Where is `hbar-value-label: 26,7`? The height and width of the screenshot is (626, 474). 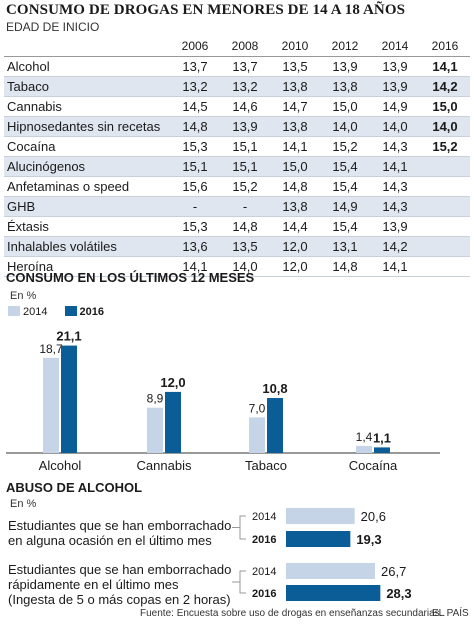
hbar-value-label: 26,7 is located at coordinates (393, 571).